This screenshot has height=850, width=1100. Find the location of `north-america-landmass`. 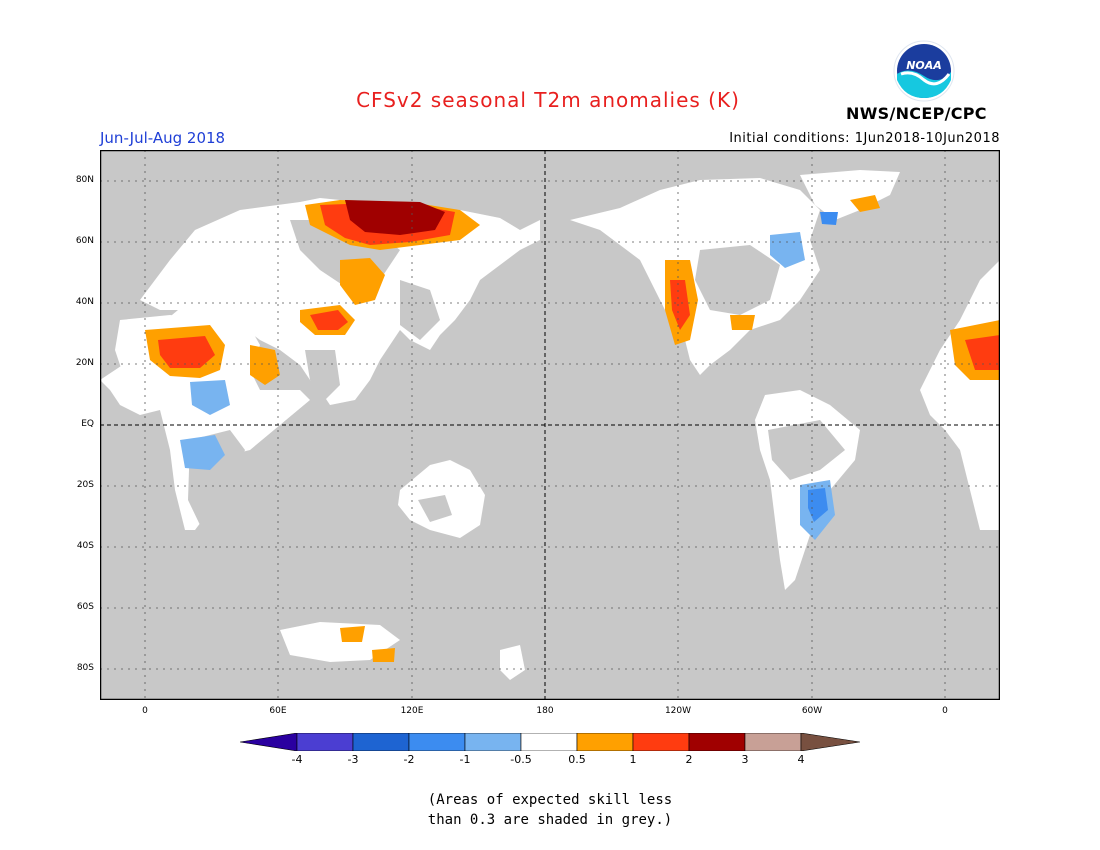

north-america-landmass is located at coordinates (695, 276).